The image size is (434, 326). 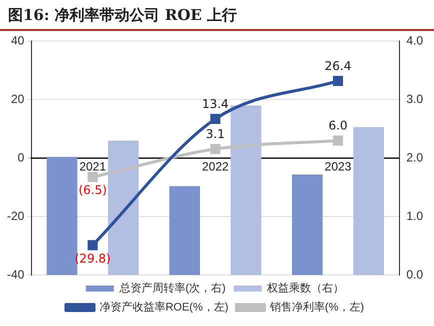 What do you see at coordinates (338, 125) in the screenshot?
I see `data-label: 6.0` at bounding box center [338, 125].